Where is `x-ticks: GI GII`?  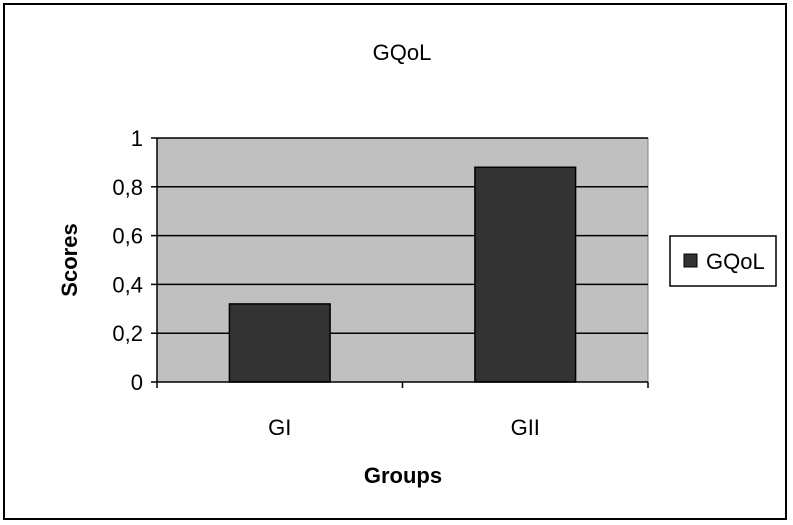 x-ticks: GI GII is located at coordinates (402, 411).